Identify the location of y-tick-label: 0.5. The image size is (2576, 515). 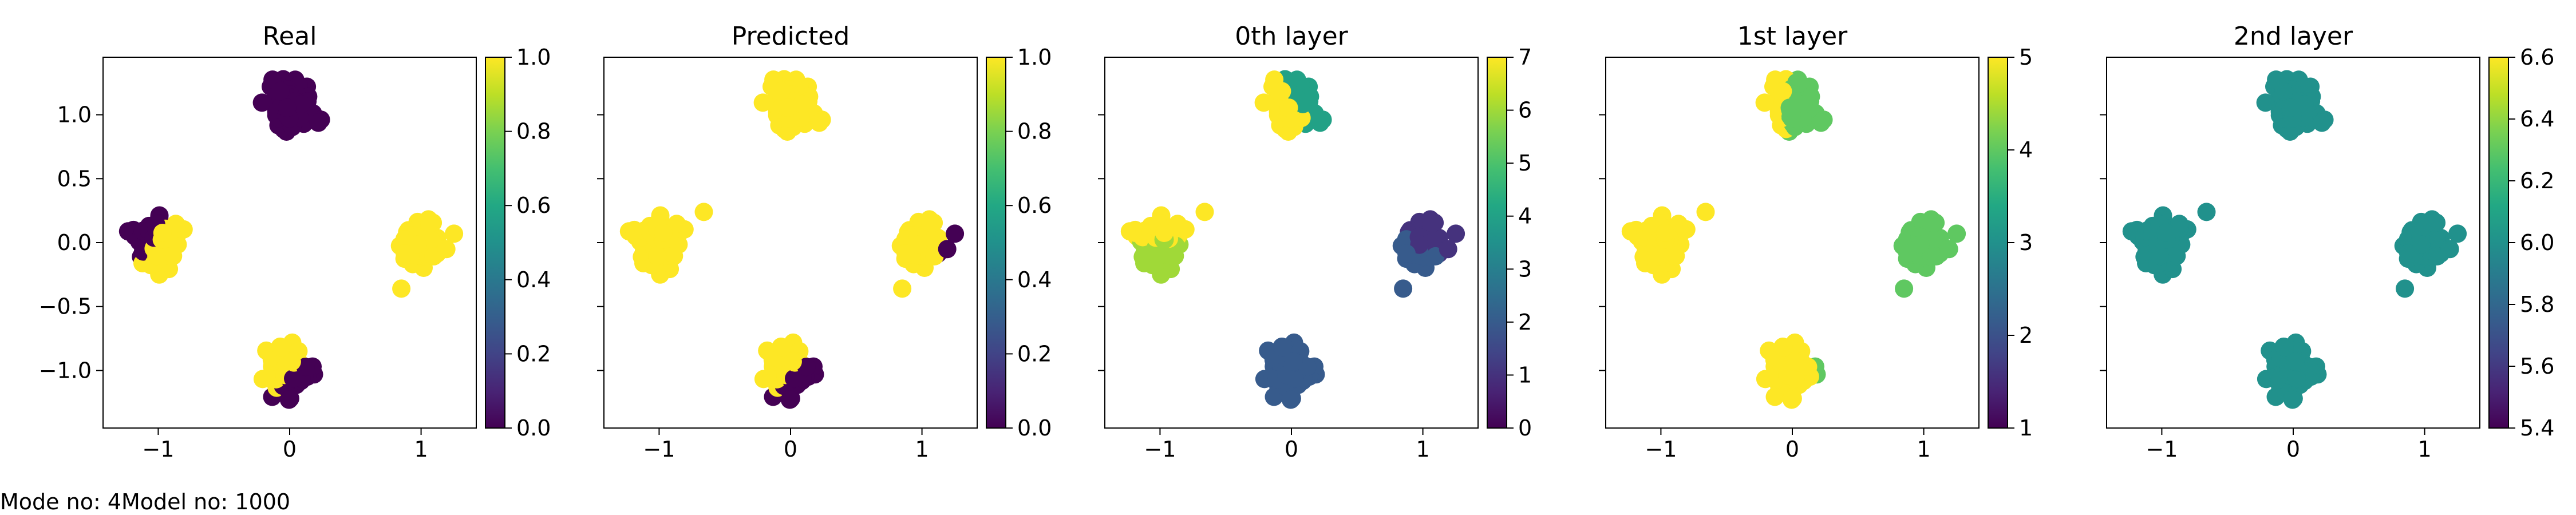
(74, 178).